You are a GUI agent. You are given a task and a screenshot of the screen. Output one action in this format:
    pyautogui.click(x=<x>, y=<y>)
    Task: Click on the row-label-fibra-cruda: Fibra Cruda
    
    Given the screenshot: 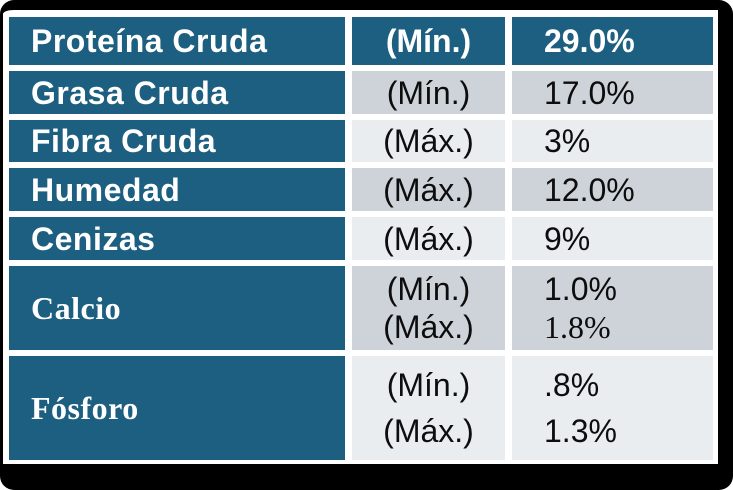 What is the action you would take?
    pyautogui.click(x=177, y=141)
    